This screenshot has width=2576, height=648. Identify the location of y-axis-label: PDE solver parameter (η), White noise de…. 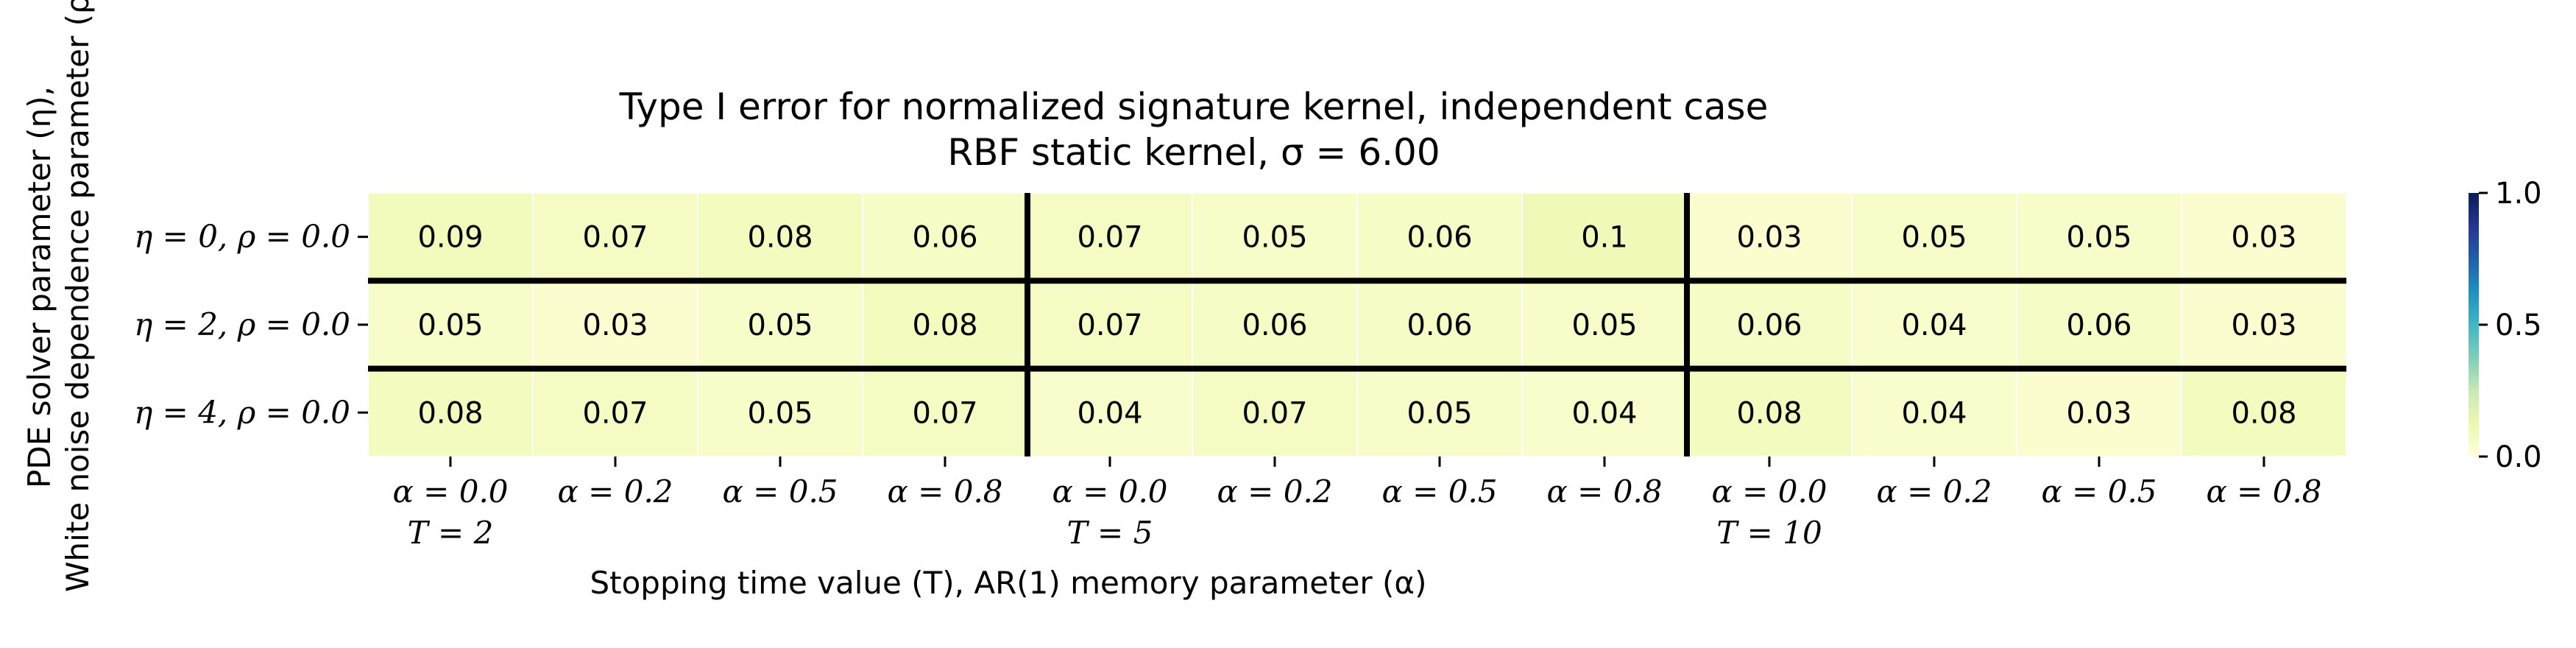
(59, 296).